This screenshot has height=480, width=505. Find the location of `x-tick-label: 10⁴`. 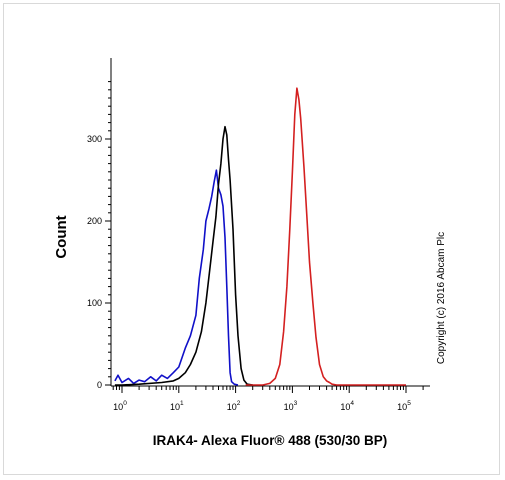

x-tick-label: 10⁴ is located at coordinates (347, 406).